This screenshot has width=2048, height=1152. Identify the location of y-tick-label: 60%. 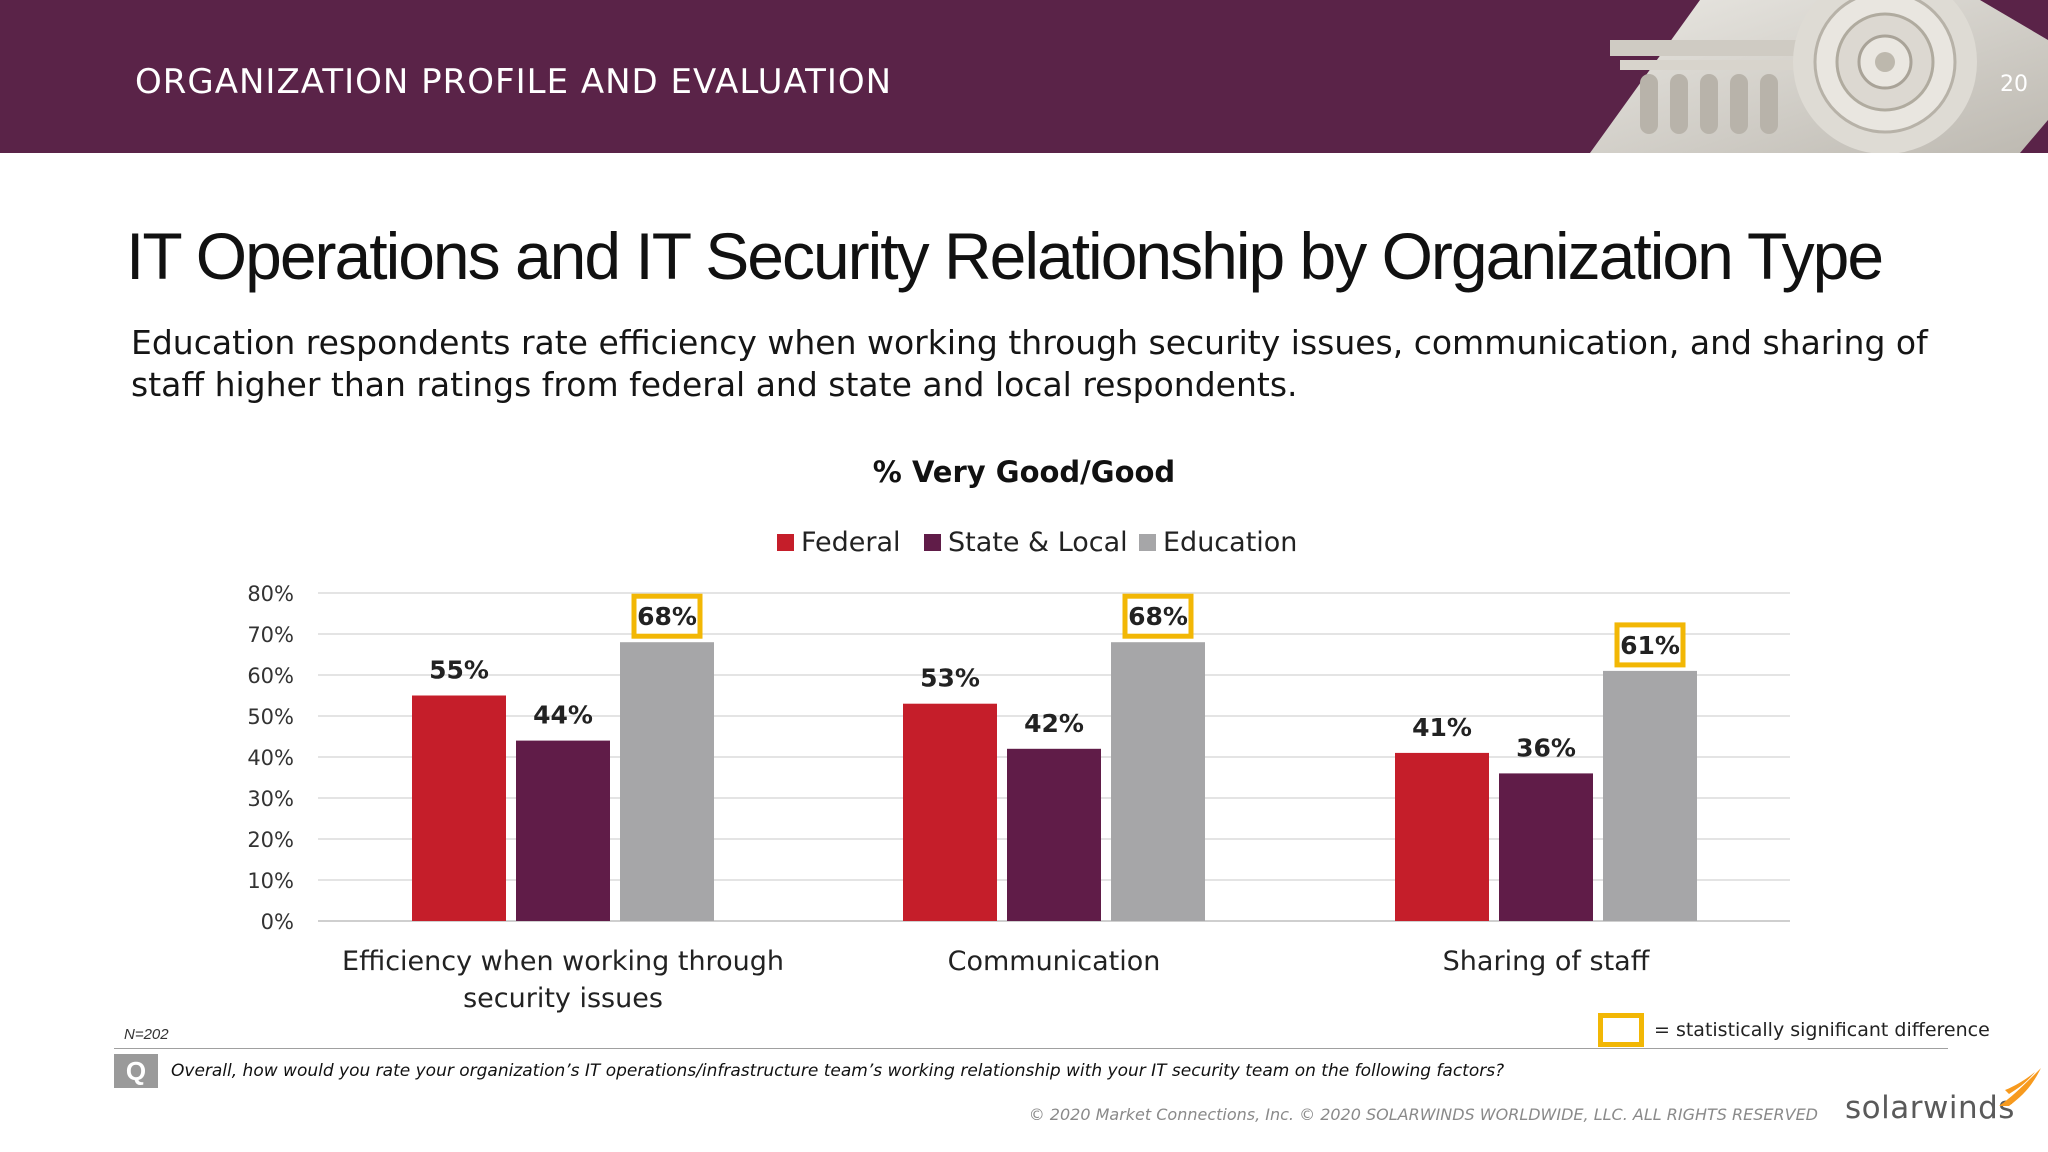
(270, 676).